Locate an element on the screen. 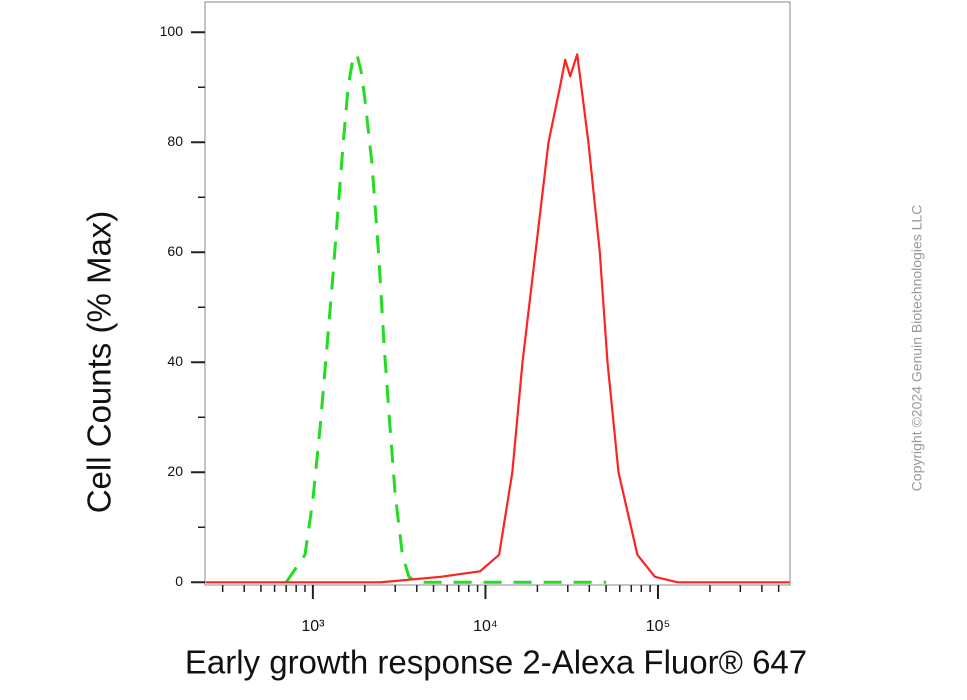  y-tick-label: 20 is located at coordinates (175, 471).